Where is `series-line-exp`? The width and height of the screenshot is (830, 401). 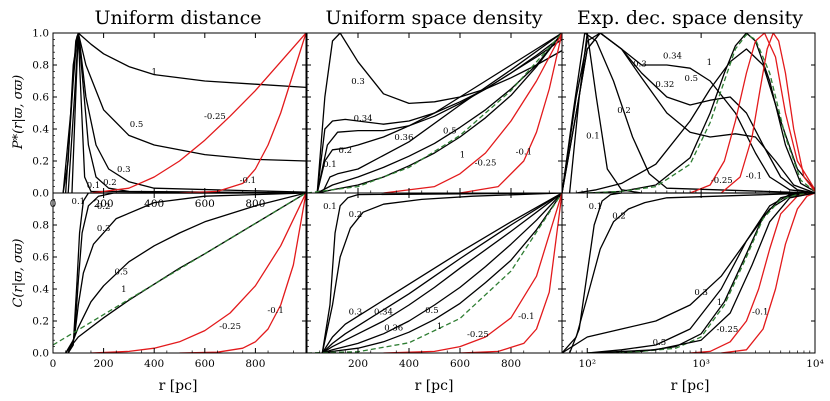
series-line-exp is located at coordinates (701, 113).